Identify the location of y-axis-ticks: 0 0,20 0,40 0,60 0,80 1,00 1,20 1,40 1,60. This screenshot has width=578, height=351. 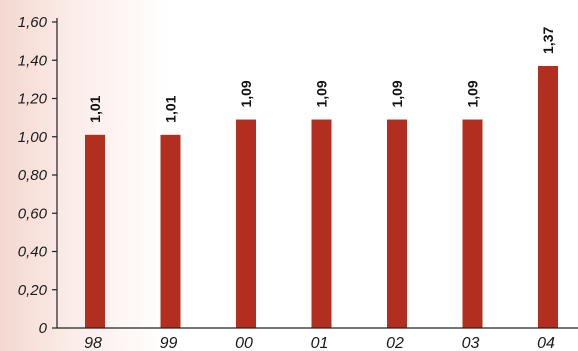
(37, 175).